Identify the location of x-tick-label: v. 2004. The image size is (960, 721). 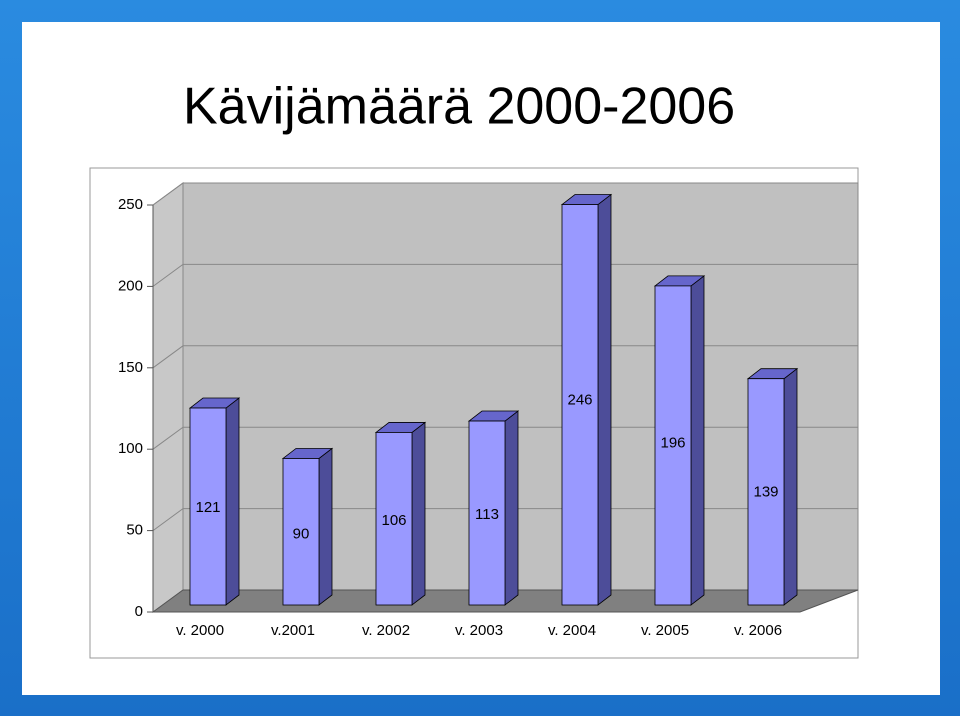
(572, 630).